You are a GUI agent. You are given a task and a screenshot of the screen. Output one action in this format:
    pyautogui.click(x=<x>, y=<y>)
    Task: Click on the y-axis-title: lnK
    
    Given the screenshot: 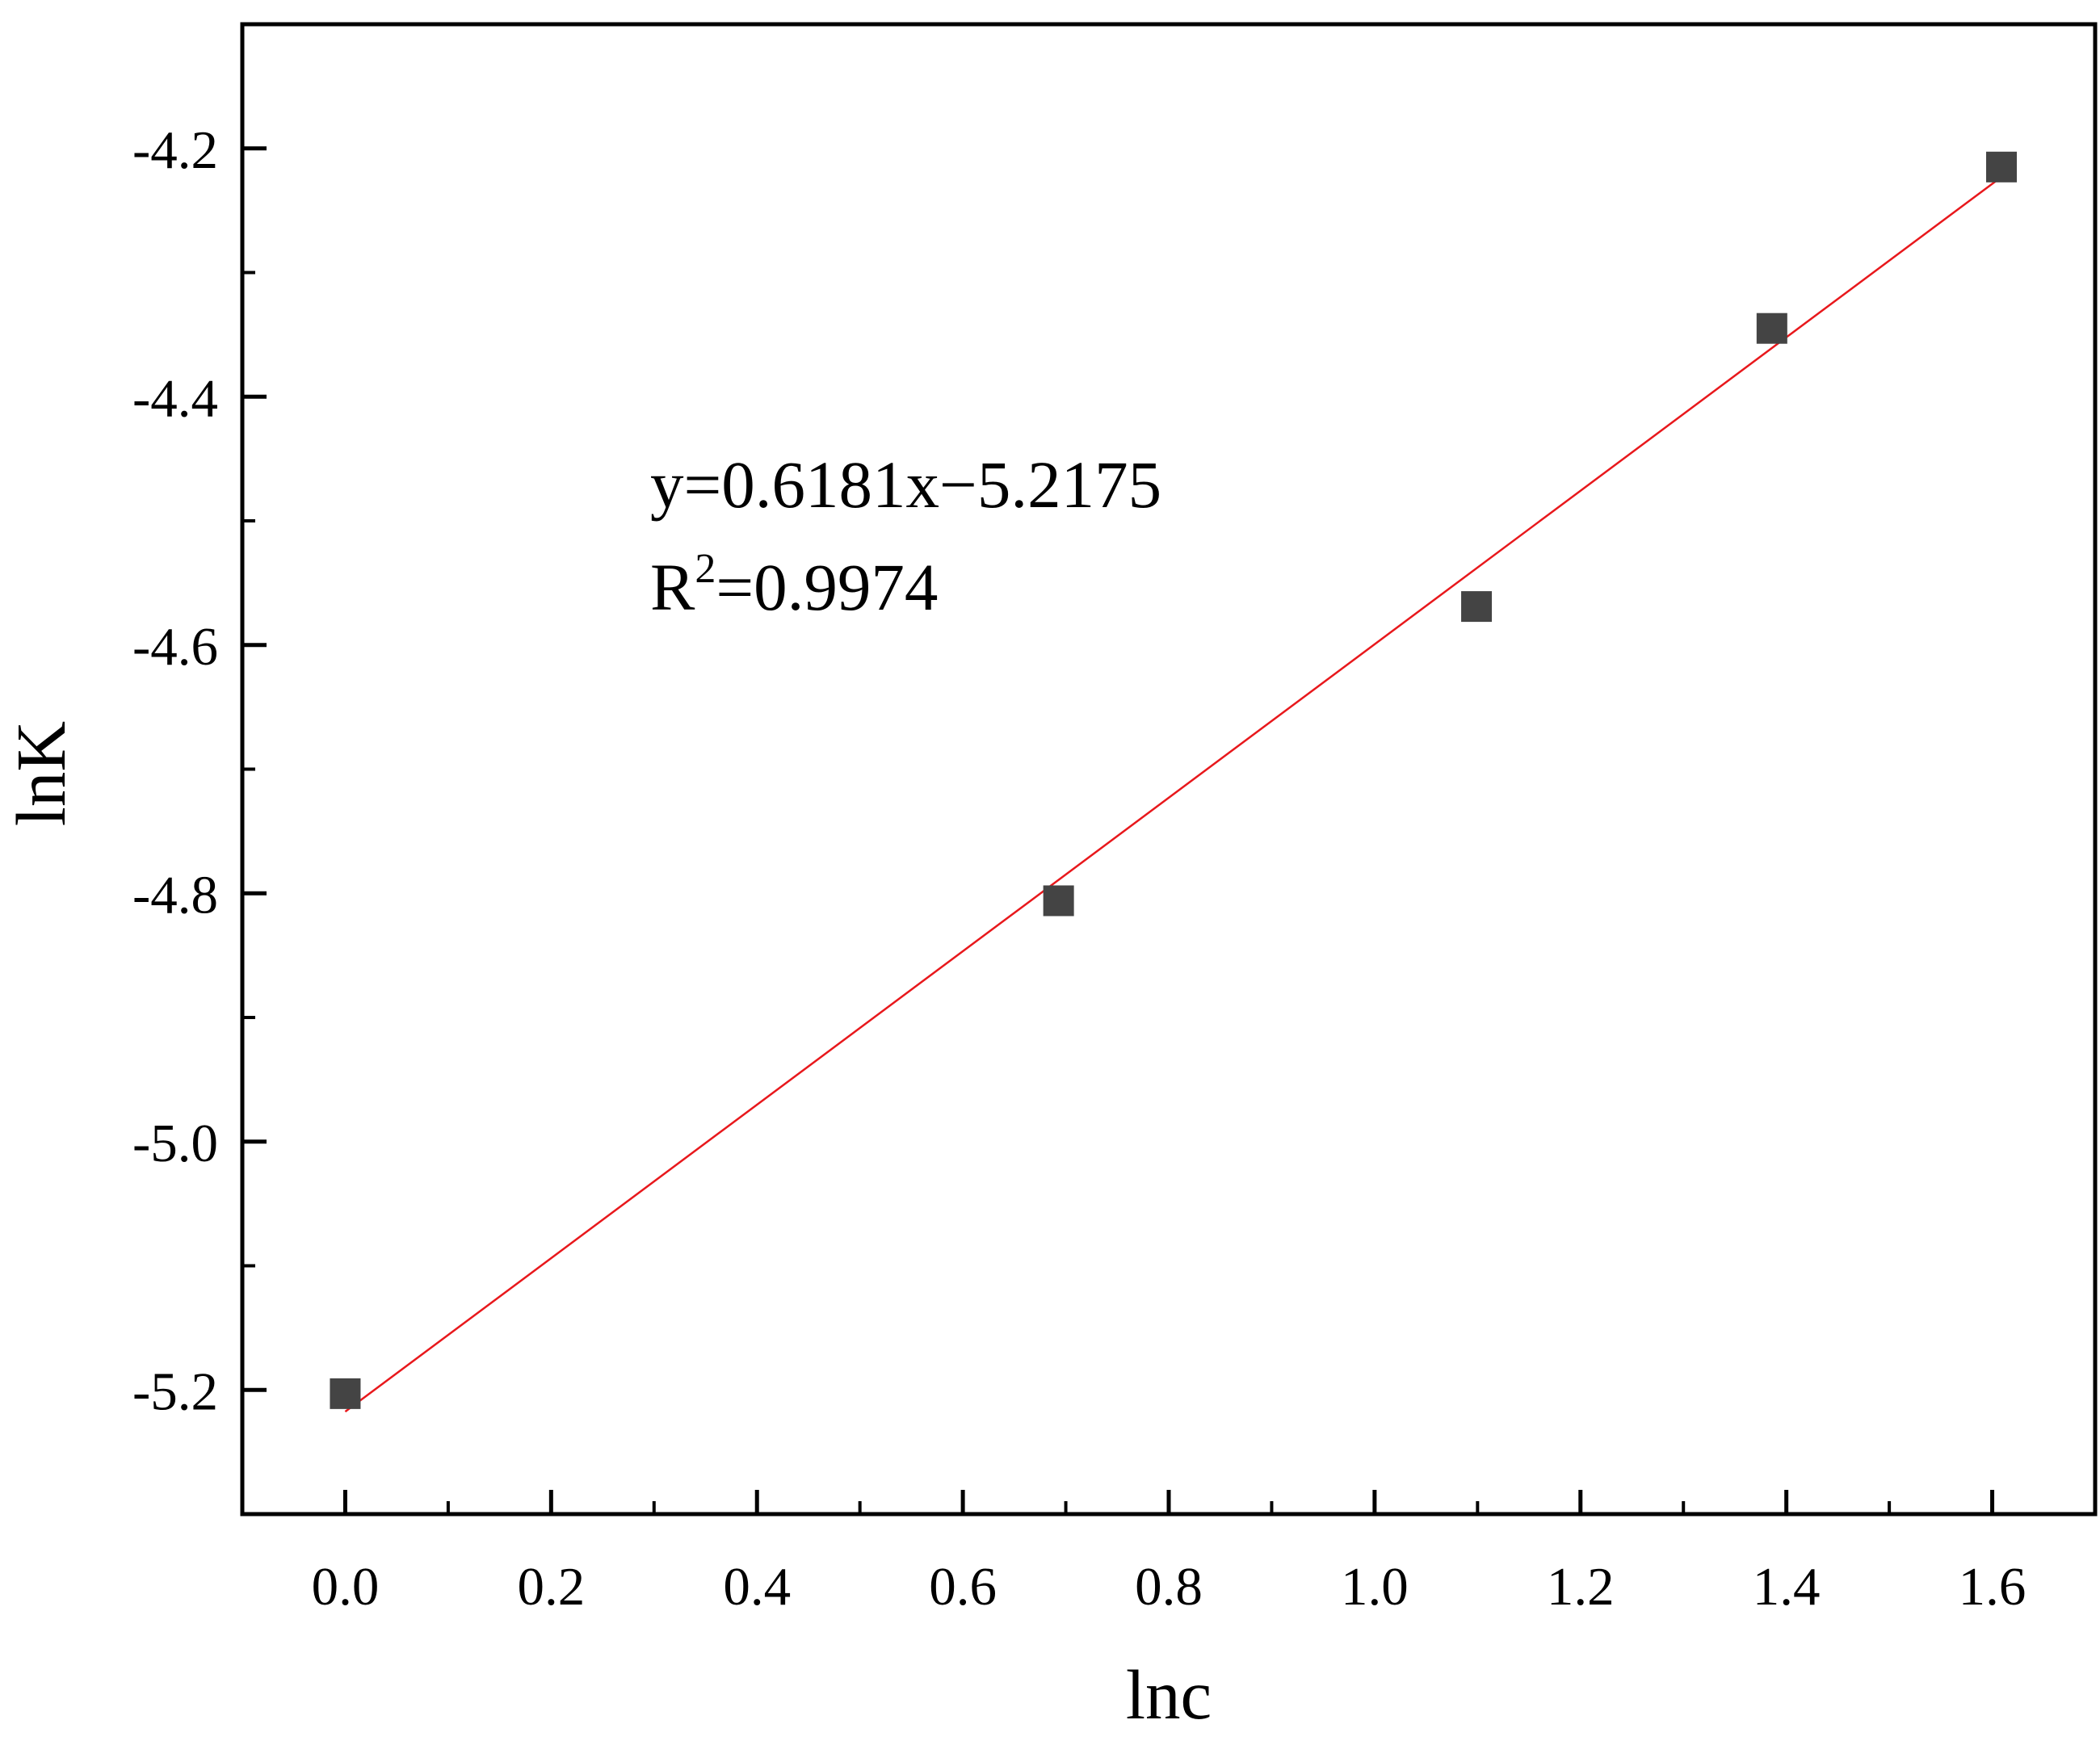 What is the action you would take?
    pyautogui.click(x=41, y=774)
    